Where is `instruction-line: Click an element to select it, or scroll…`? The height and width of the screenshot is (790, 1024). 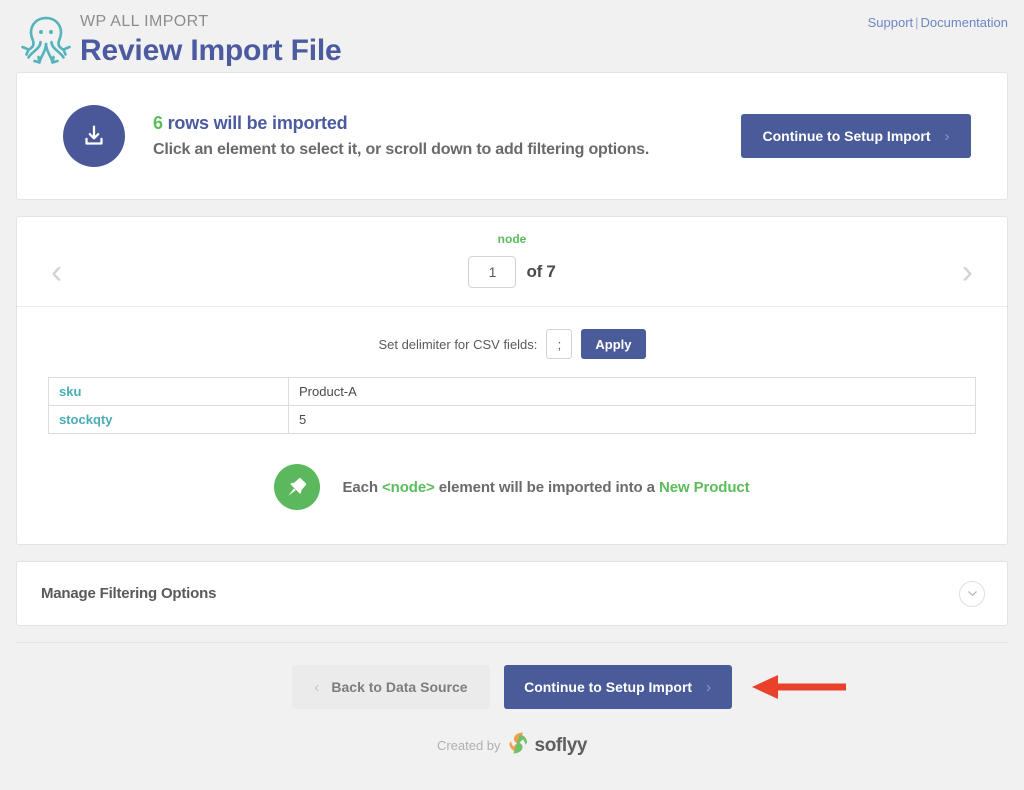
instruction-line: Click an element to select it, or scroll… is located at coordinates (401, 149).